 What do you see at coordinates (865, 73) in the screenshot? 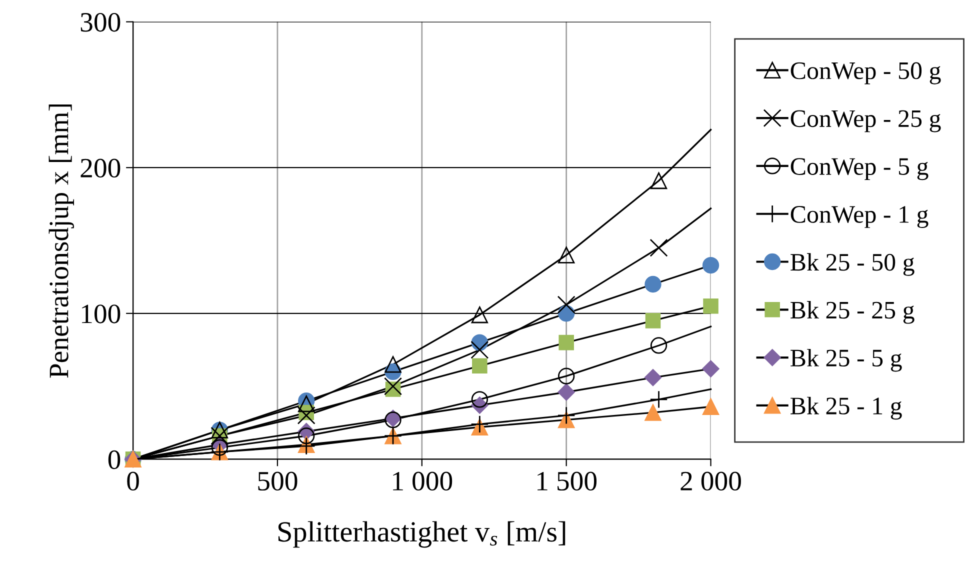
I see `legend-label: ConWep - 50 g` at bounding box center [865, 73].